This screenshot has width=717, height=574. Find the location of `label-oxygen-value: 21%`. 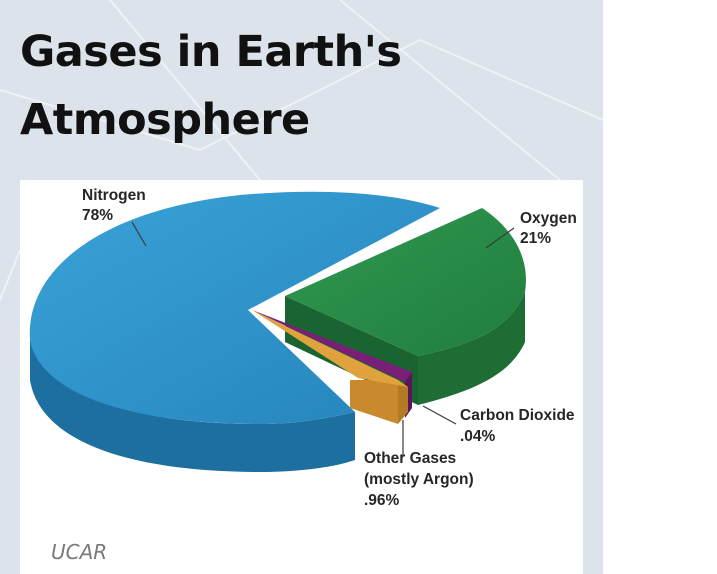

label-oxygen-value: 21% is located at coordinates (535, 238).